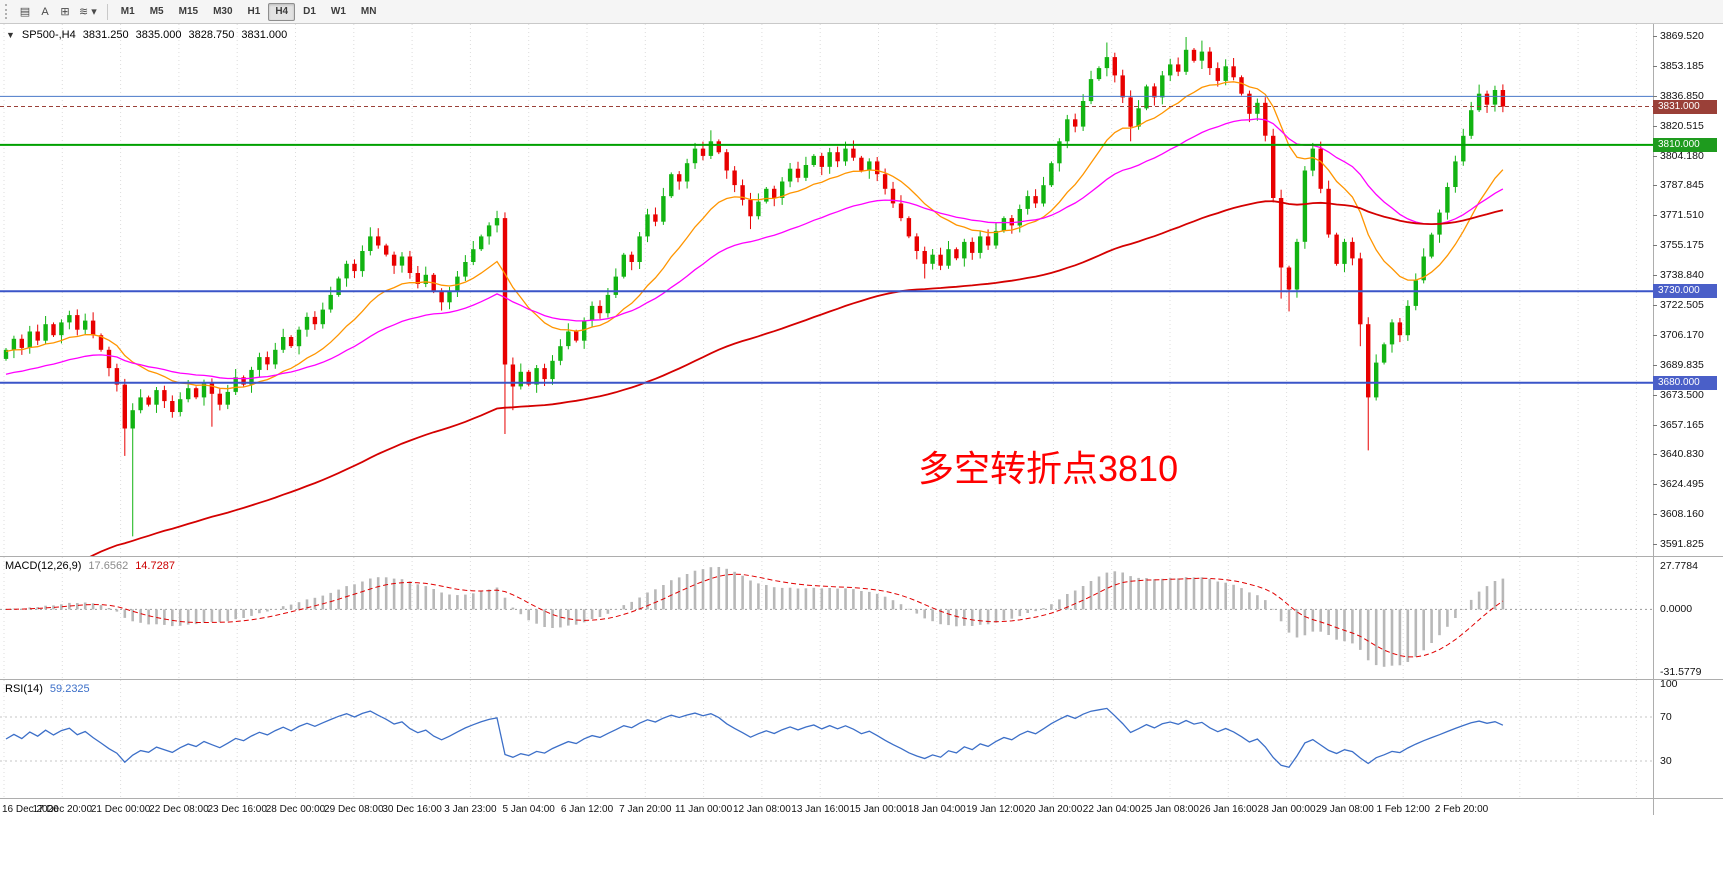  Describe the element at coordinates (354, 809) in the screenshot. I see `time-axis-label: 29 Dec 08:00` at that location.